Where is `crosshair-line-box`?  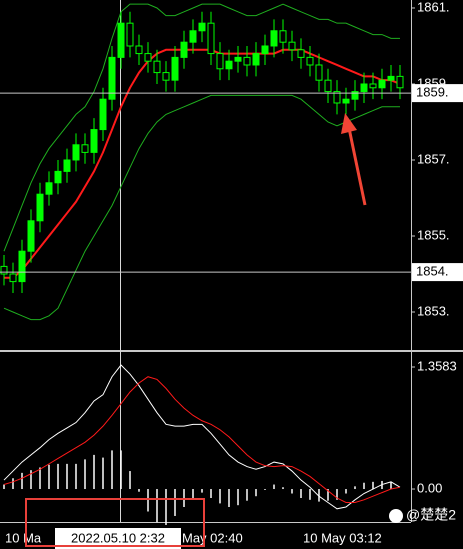 crosshair-line-box is located at coordinates (437, 272).